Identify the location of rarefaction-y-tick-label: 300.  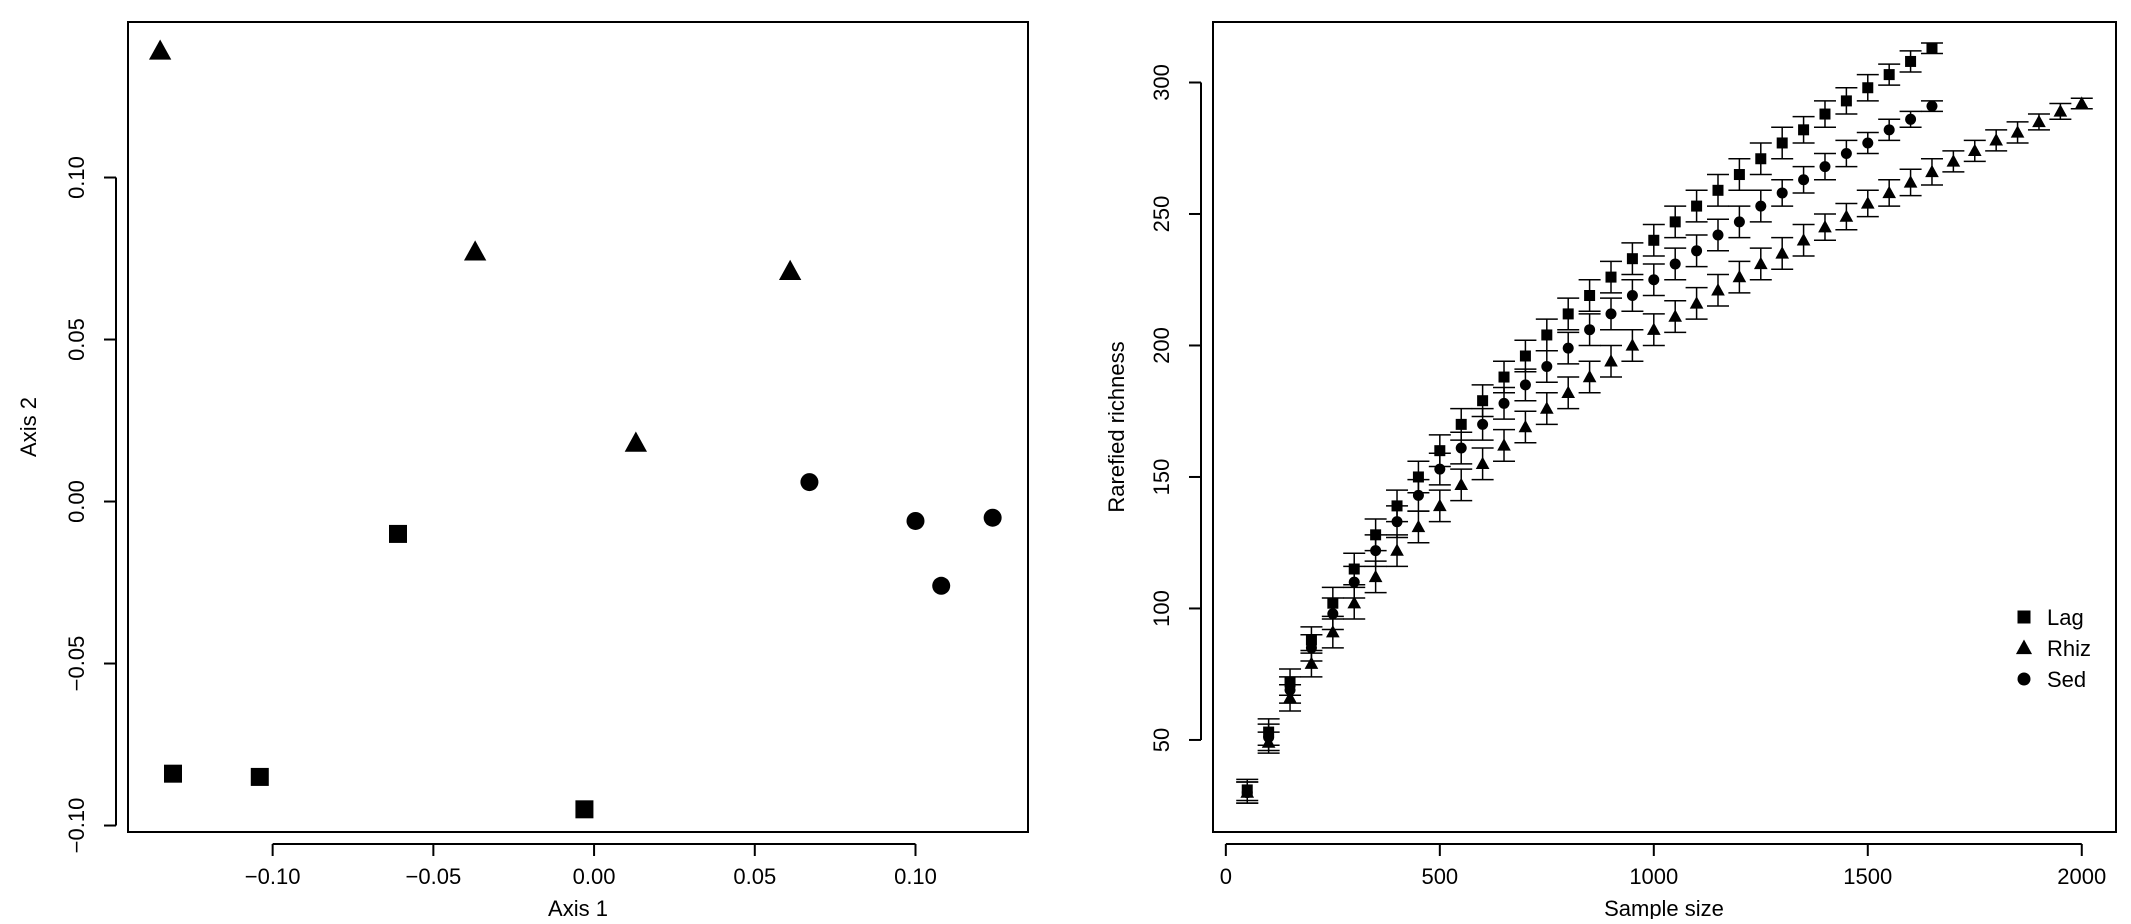
(1161, 82).